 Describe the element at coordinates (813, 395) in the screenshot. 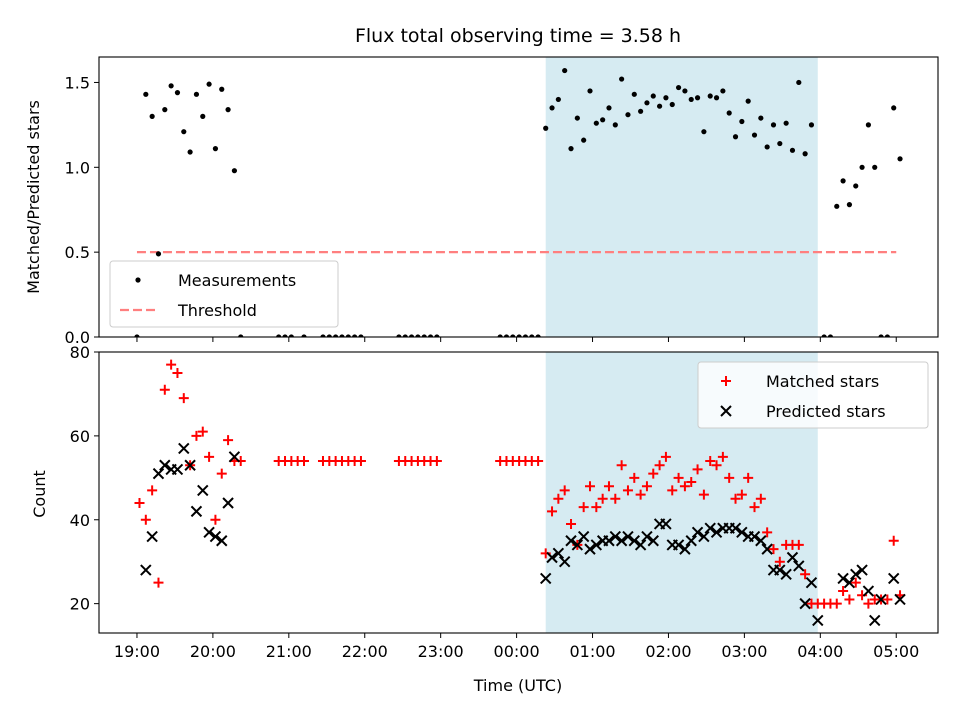

I see `bottom-legend: Matched stars Predicted stars` at that location.